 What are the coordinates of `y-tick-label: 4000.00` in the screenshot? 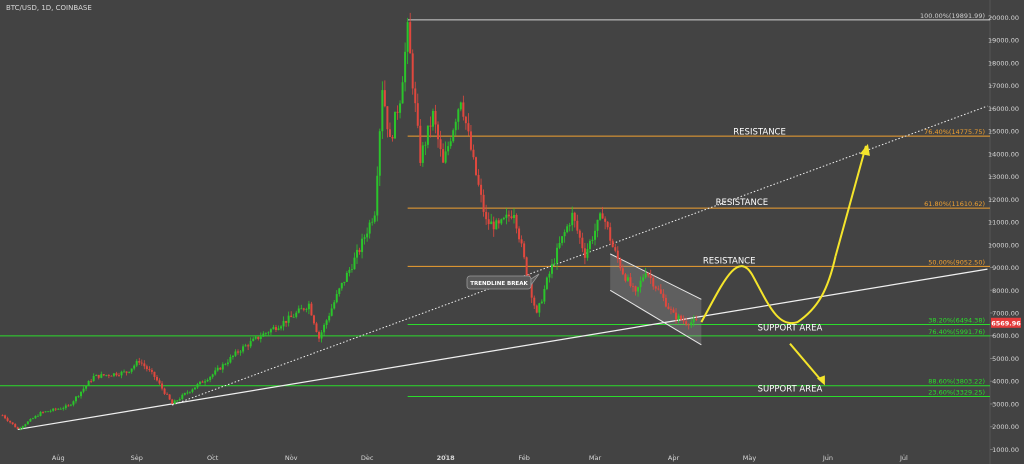 It's located at (1005, 382).